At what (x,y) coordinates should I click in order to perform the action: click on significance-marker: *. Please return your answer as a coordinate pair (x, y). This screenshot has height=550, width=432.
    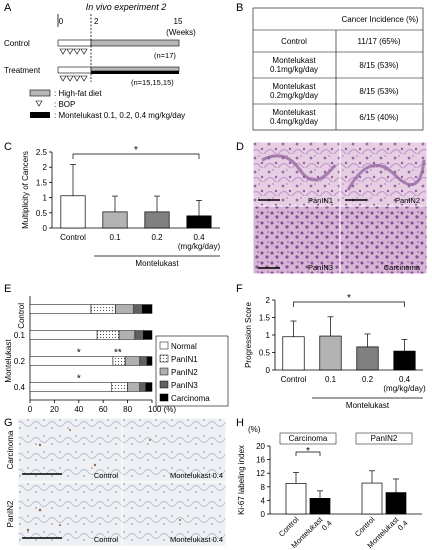
    Looking at the image, I should click on (308, 451).